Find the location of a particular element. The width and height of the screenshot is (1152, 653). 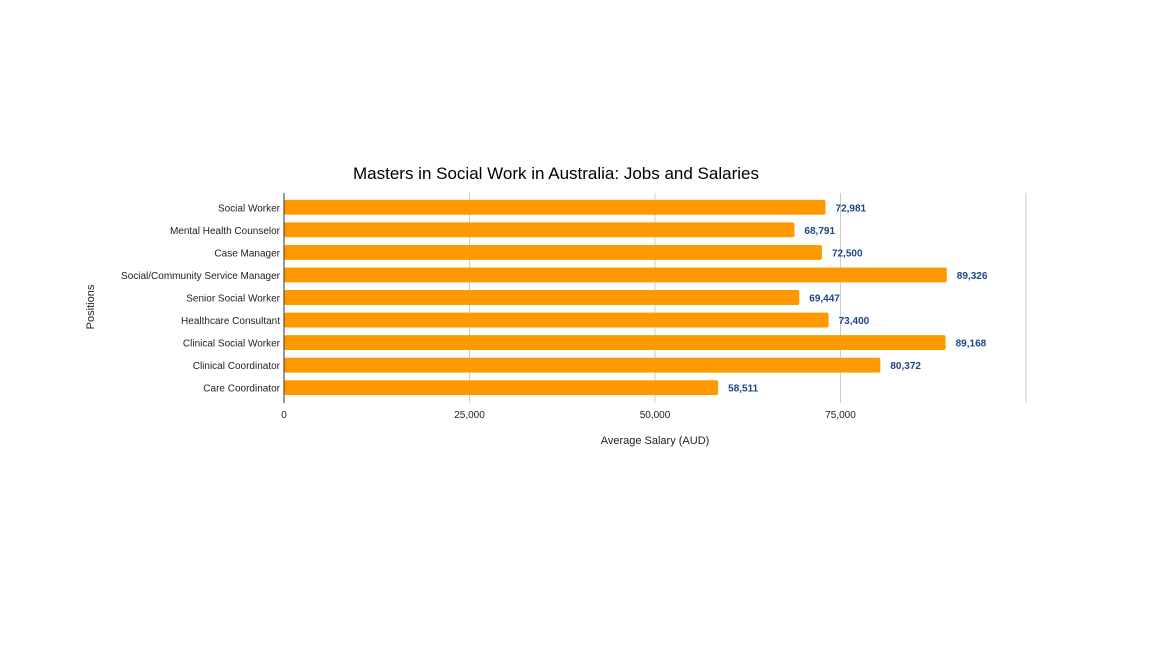

x-tick-label-1: 25,000 is located at coordinates (469, 415).